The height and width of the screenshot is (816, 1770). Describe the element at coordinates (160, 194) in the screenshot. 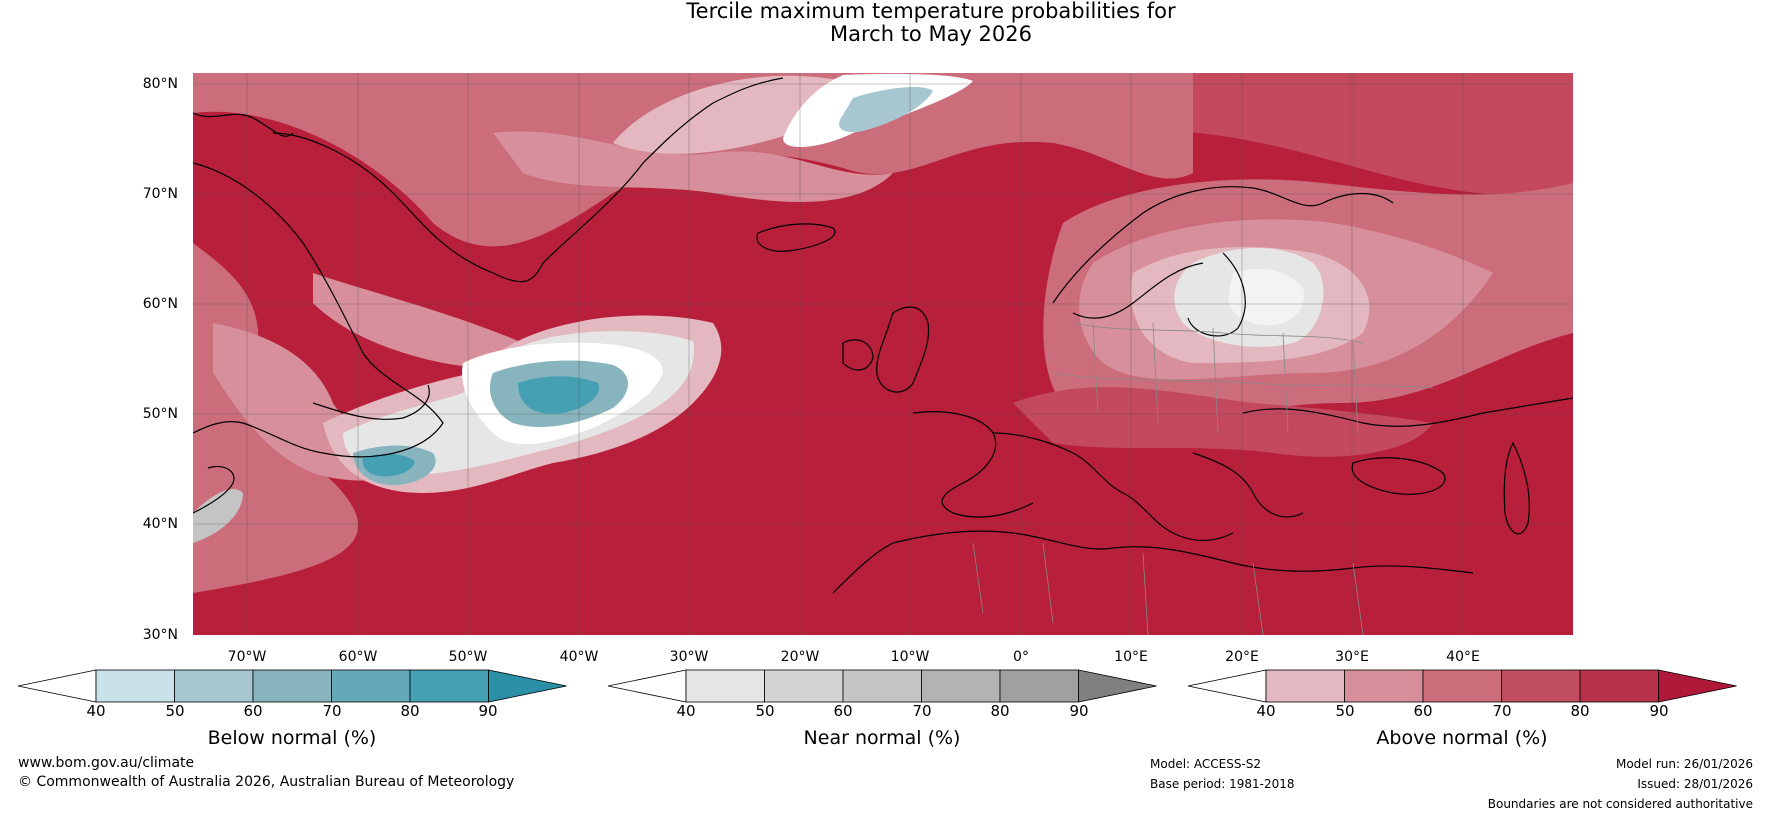

I see `lat-label-70n: 70°N` at that location.